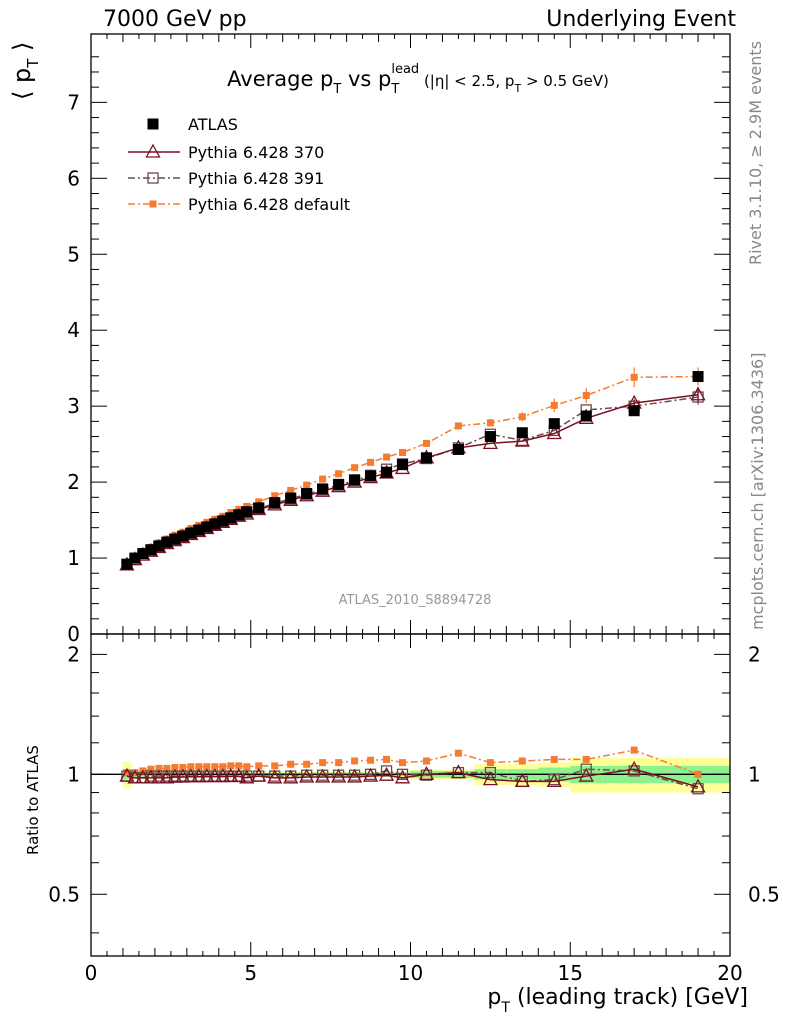  Describe the element at coordinates (410, 973) in the screenshot. I see `x-tick-label: 10` at that location.